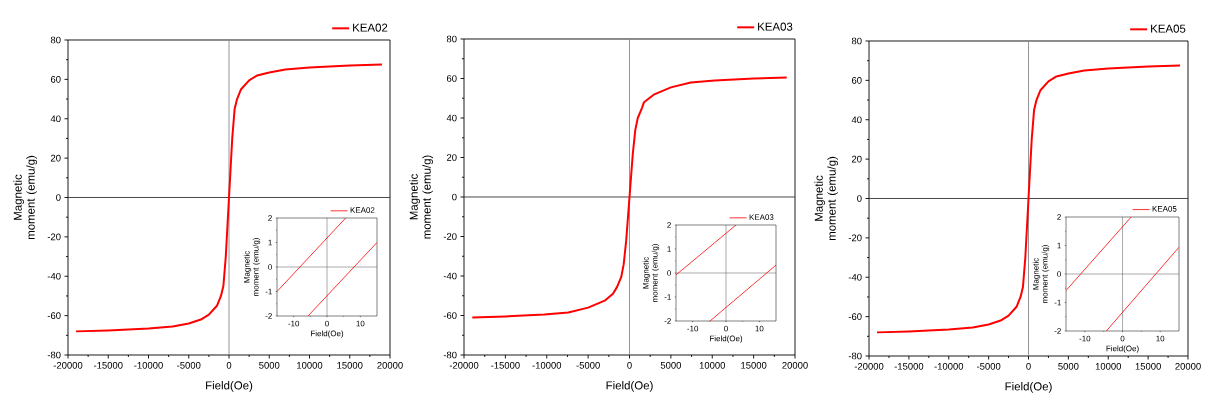 This screenshot has height=405, width=1210. What do you see at coordinates (1168, 28) in the screenshot?
I see `legend-label: KEA05` at bounding box center [1168, 28].